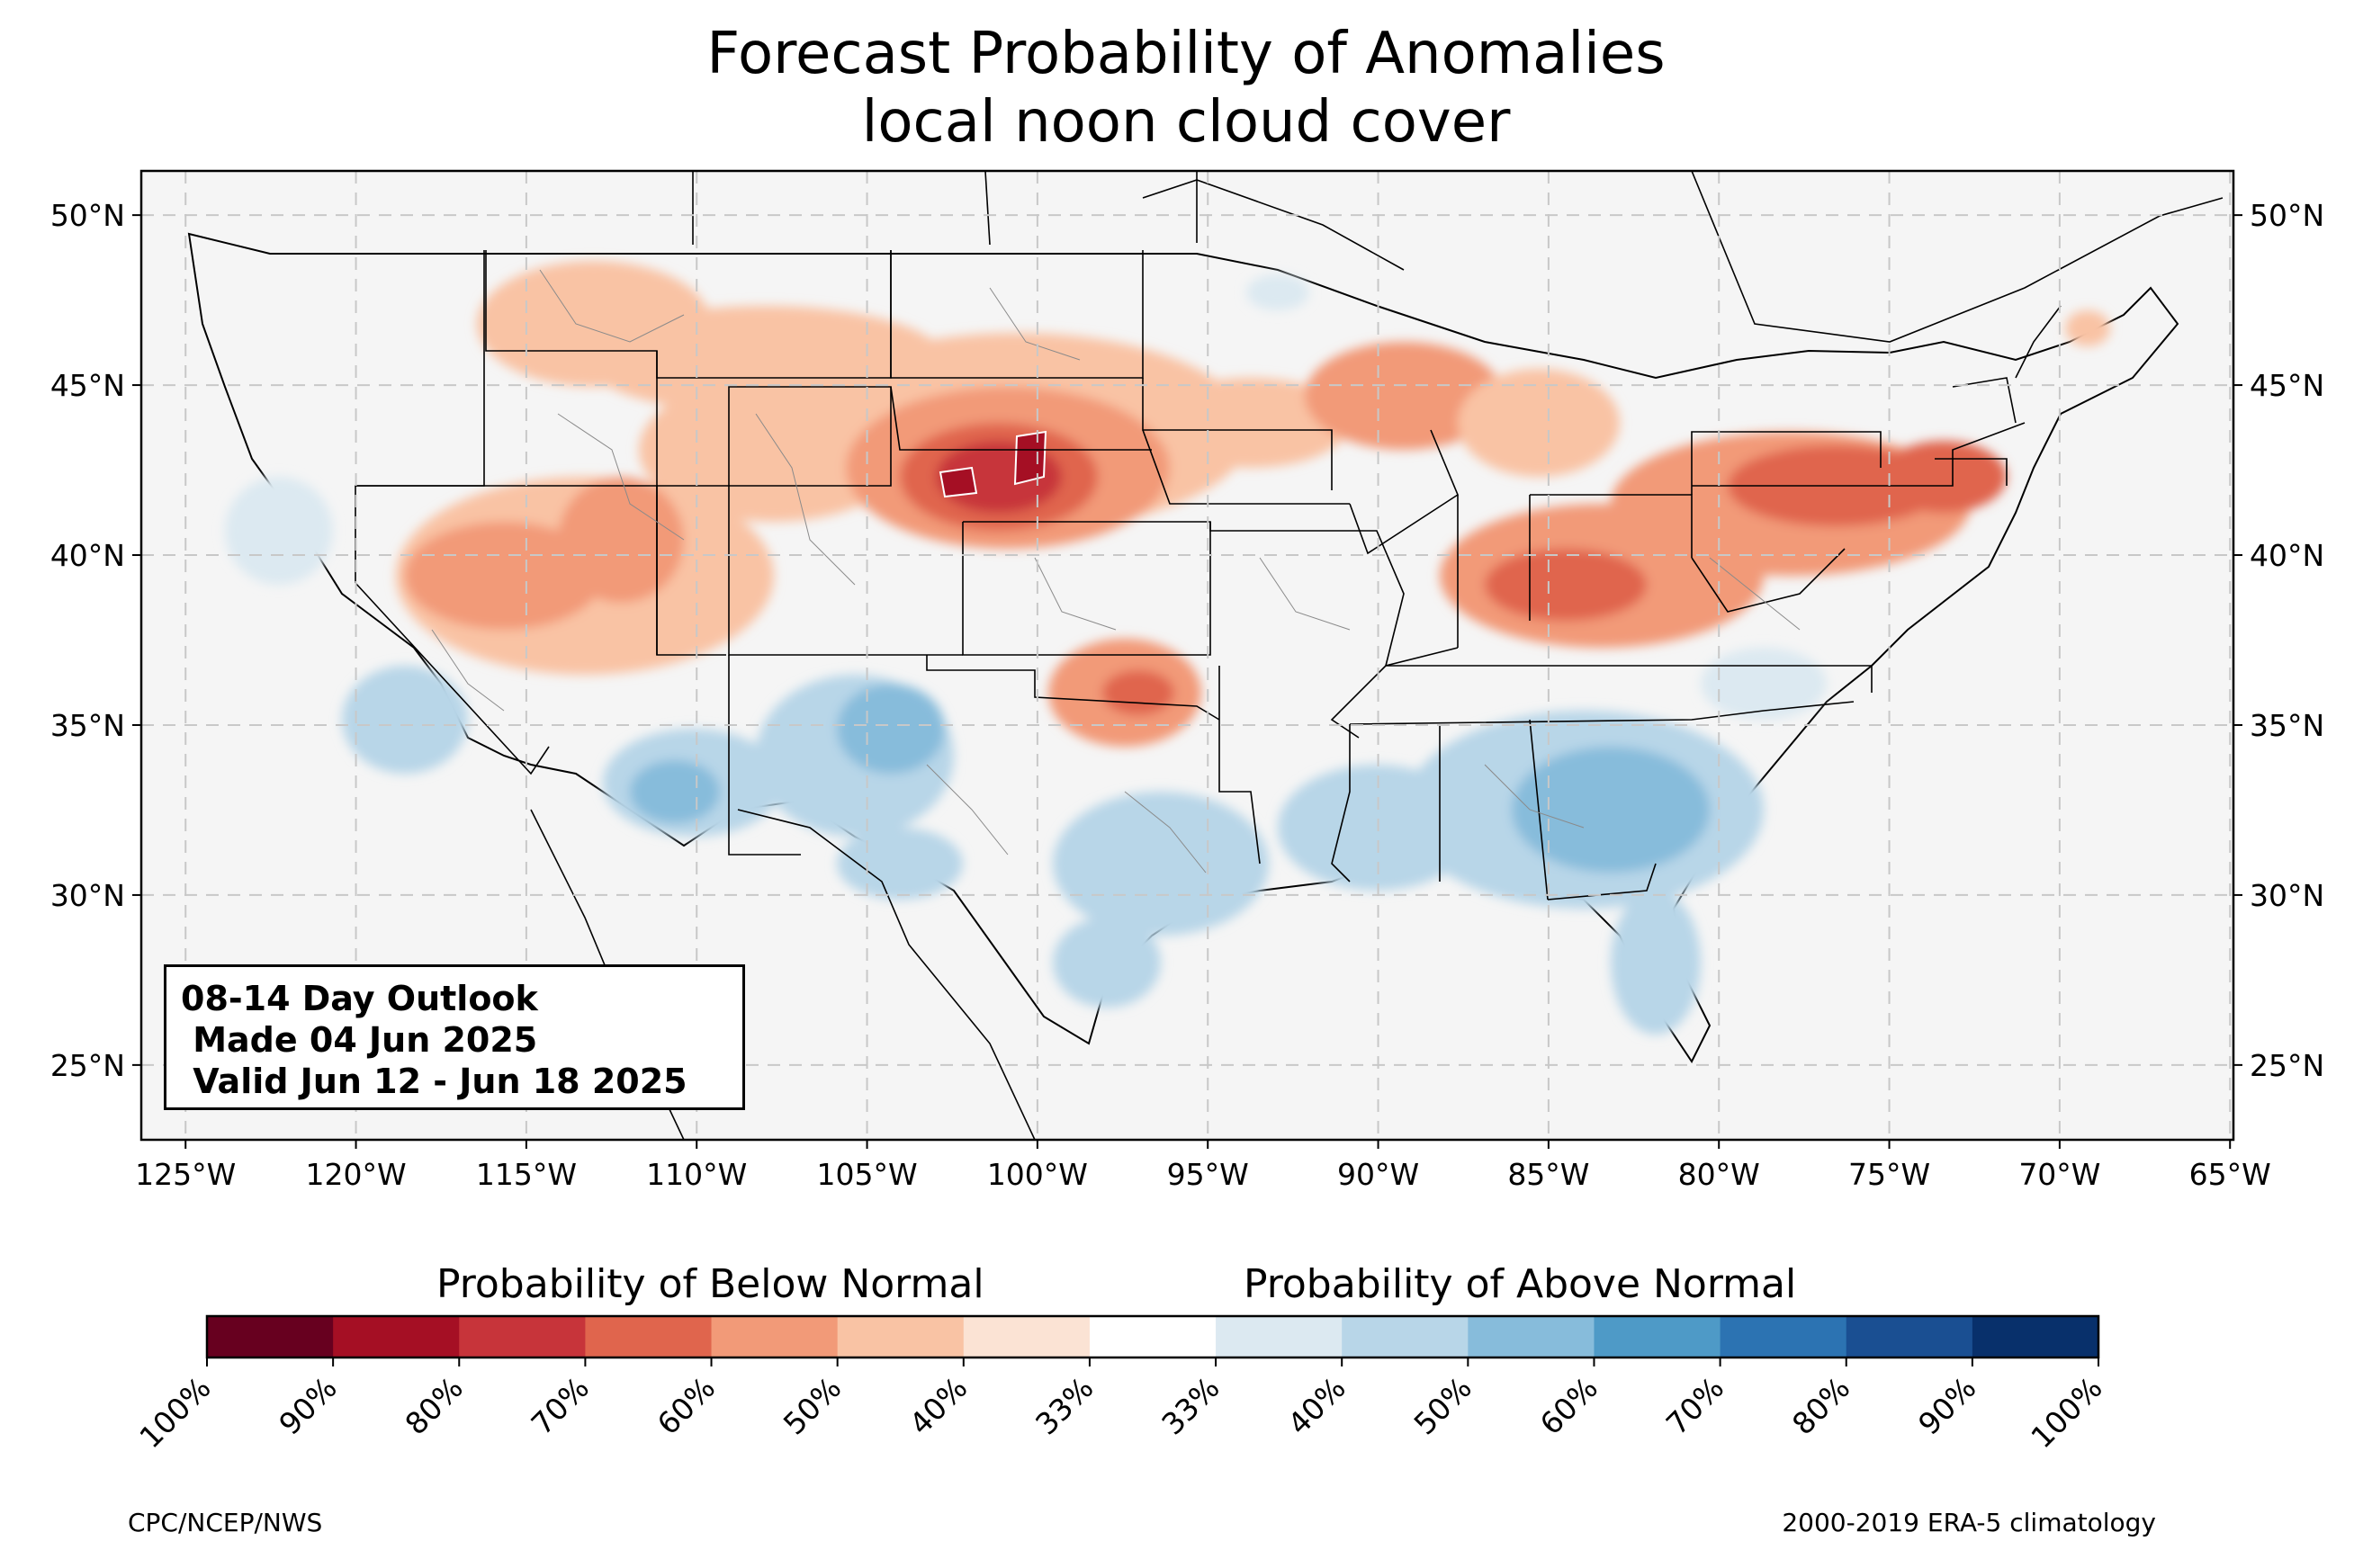 Image resolution: width=2372 pixels, height=1568 pixels. What do you see at coordinates (1611, 810) in the screenshot?
I see `anomaly-region-georgia-core` at bounding box center [1611, 810].